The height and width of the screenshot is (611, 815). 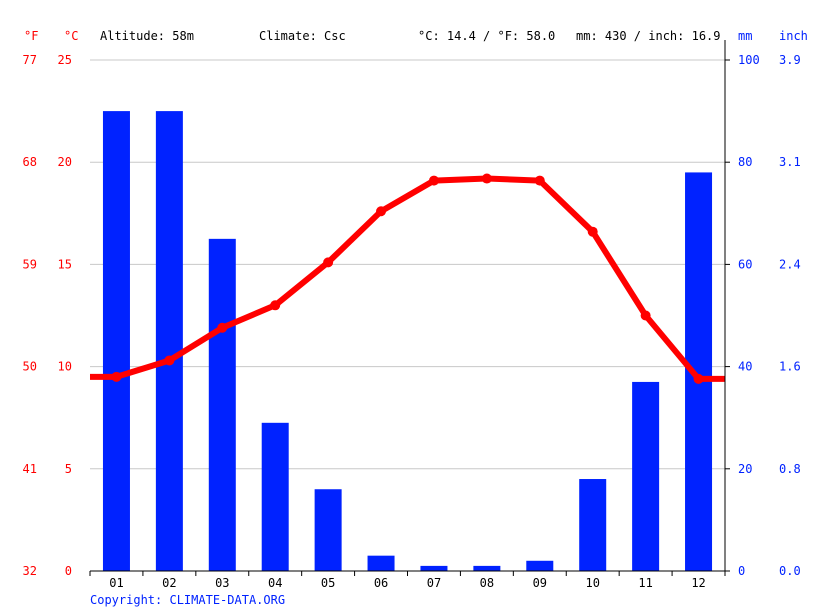 I want to click on tick-label-inch: 1.6, so click(x=790, y=367).